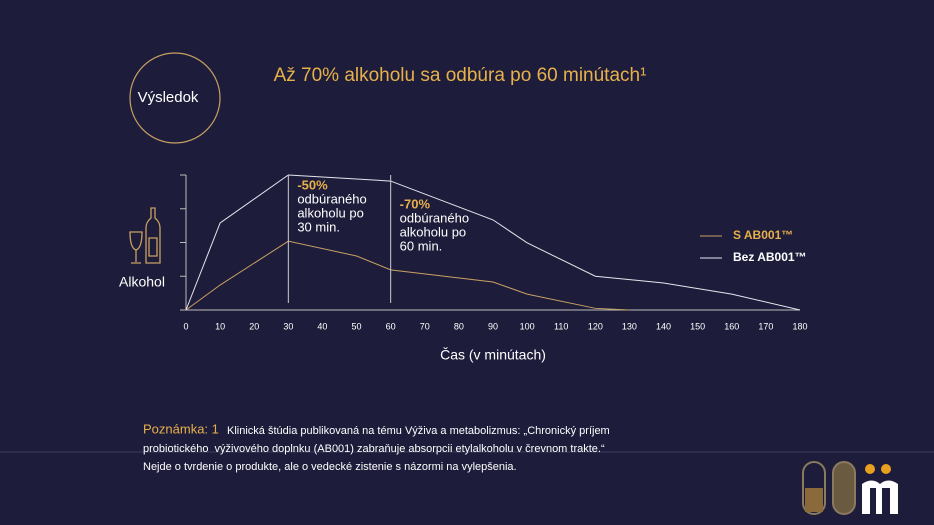 The image size is (934, 525). I want to click on x-tick-label: 20, so click(254, 326).